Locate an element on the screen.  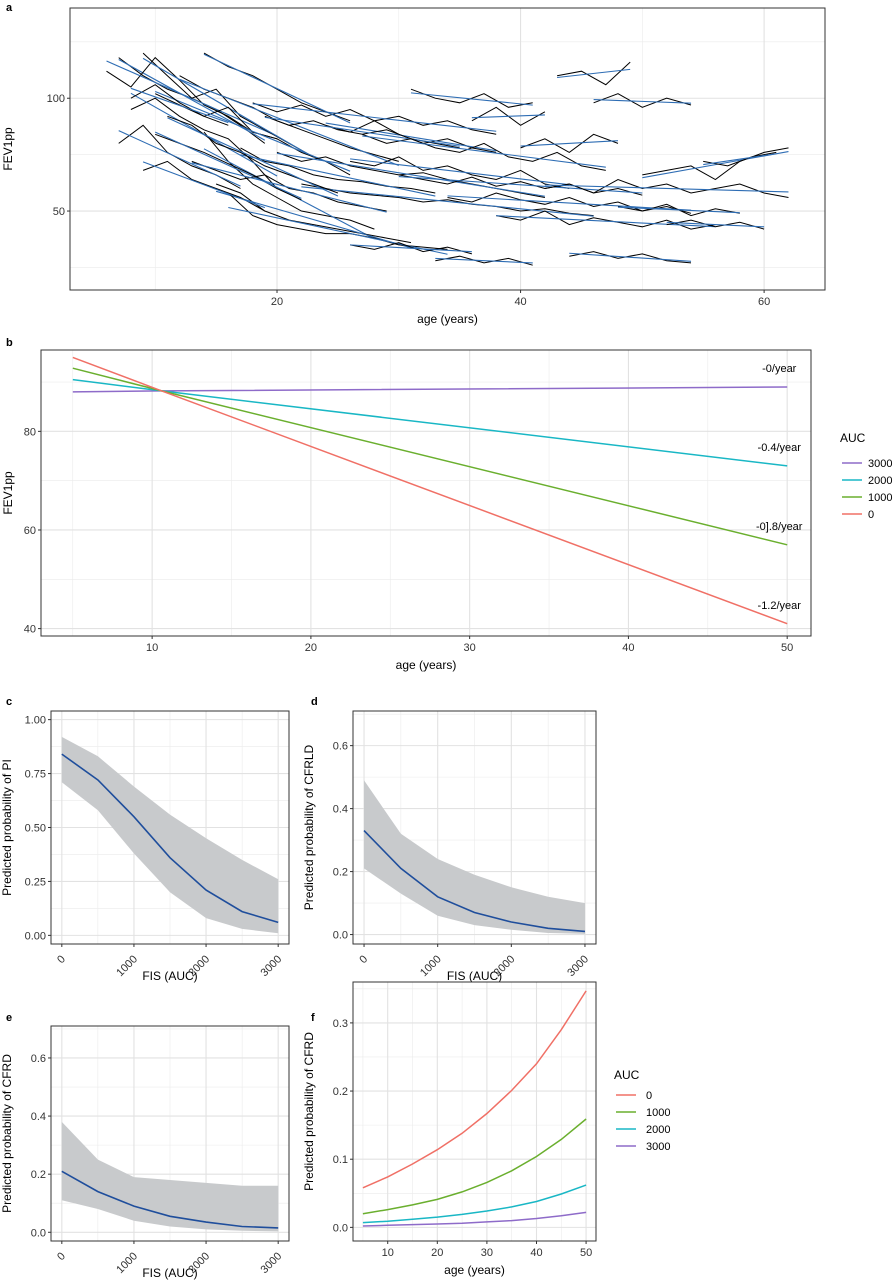
x-tick-label: 0 is located at coordinates (61, 1256).